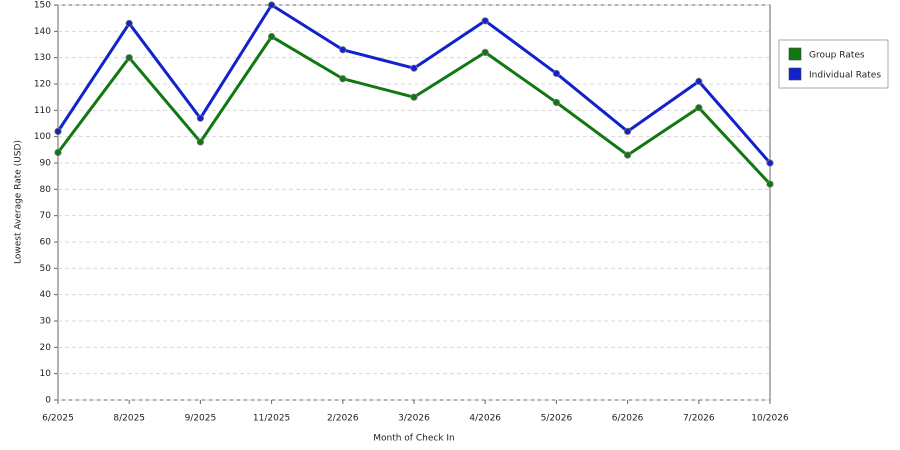 This screenshot has height=450, width=900. What do you see at coordinates (46, 190) in the screenshot?
I see `y-tick-label: 80` at bounding box center [46, 190].